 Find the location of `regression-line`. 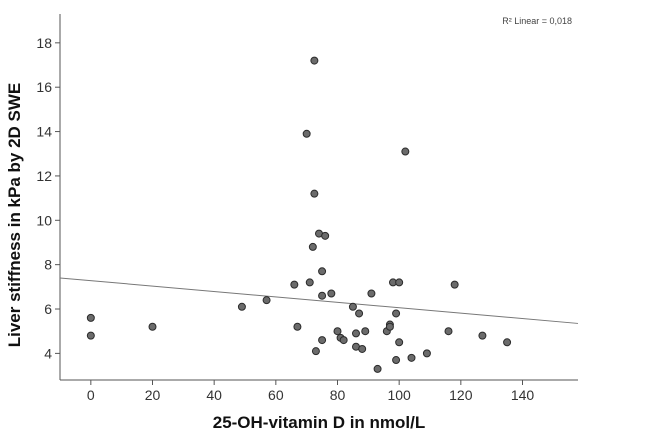

regression-line is located at coordinates (319, 300).